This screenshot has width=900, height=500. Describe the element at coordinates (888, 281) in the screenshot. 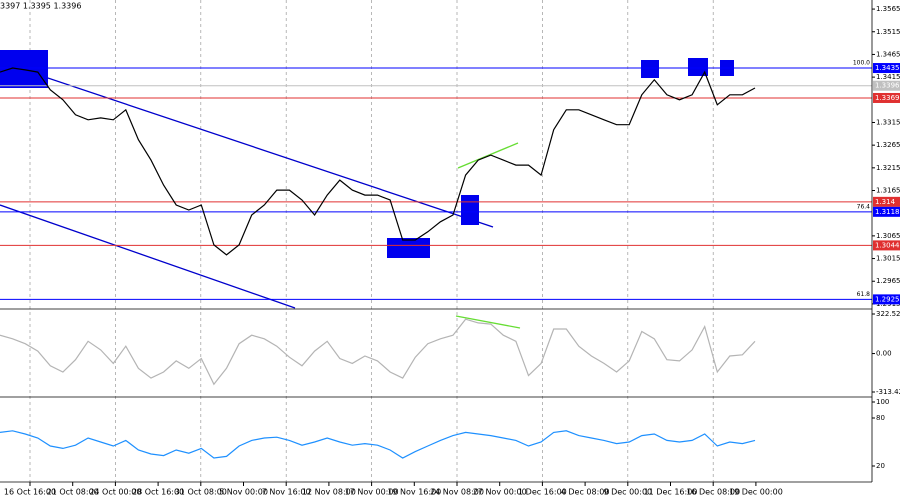

I see `y-tick-label: 1.2965` at that location.